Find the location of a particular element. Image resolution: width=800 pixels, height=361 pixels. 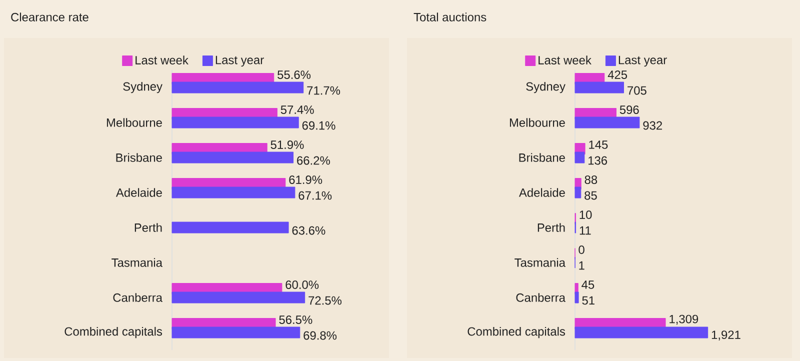

data-label: 11 is located at coordinates (585, 230).